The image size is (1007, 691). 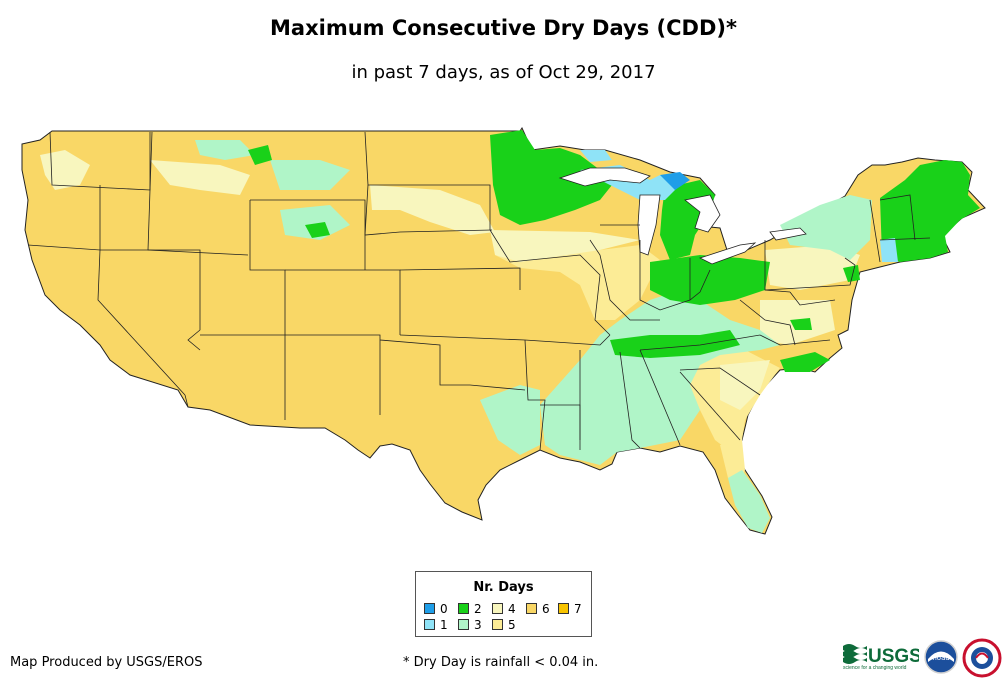 I want to click on legend-item-2: 2, so click(x=470, y=609).